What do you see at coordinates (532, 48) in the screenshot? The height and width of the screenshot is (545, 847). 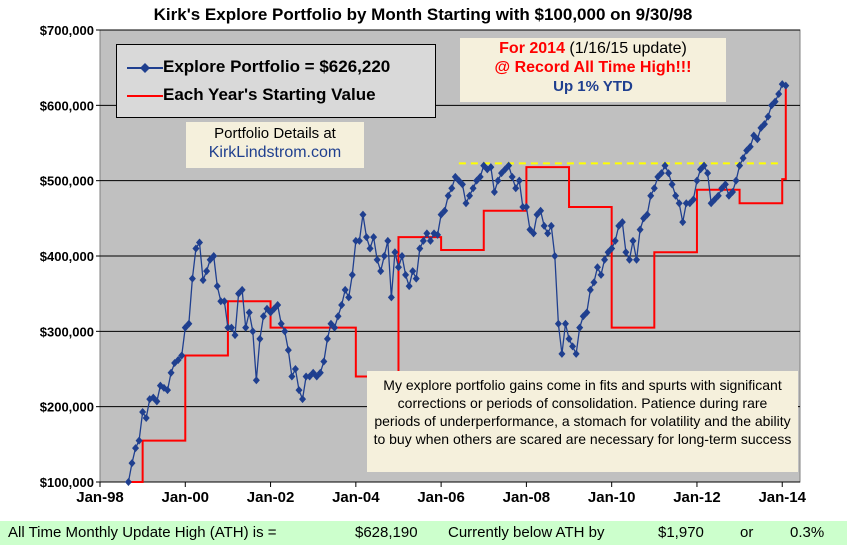 I see `update-year: For 2014` at bounding box center [532, 48].